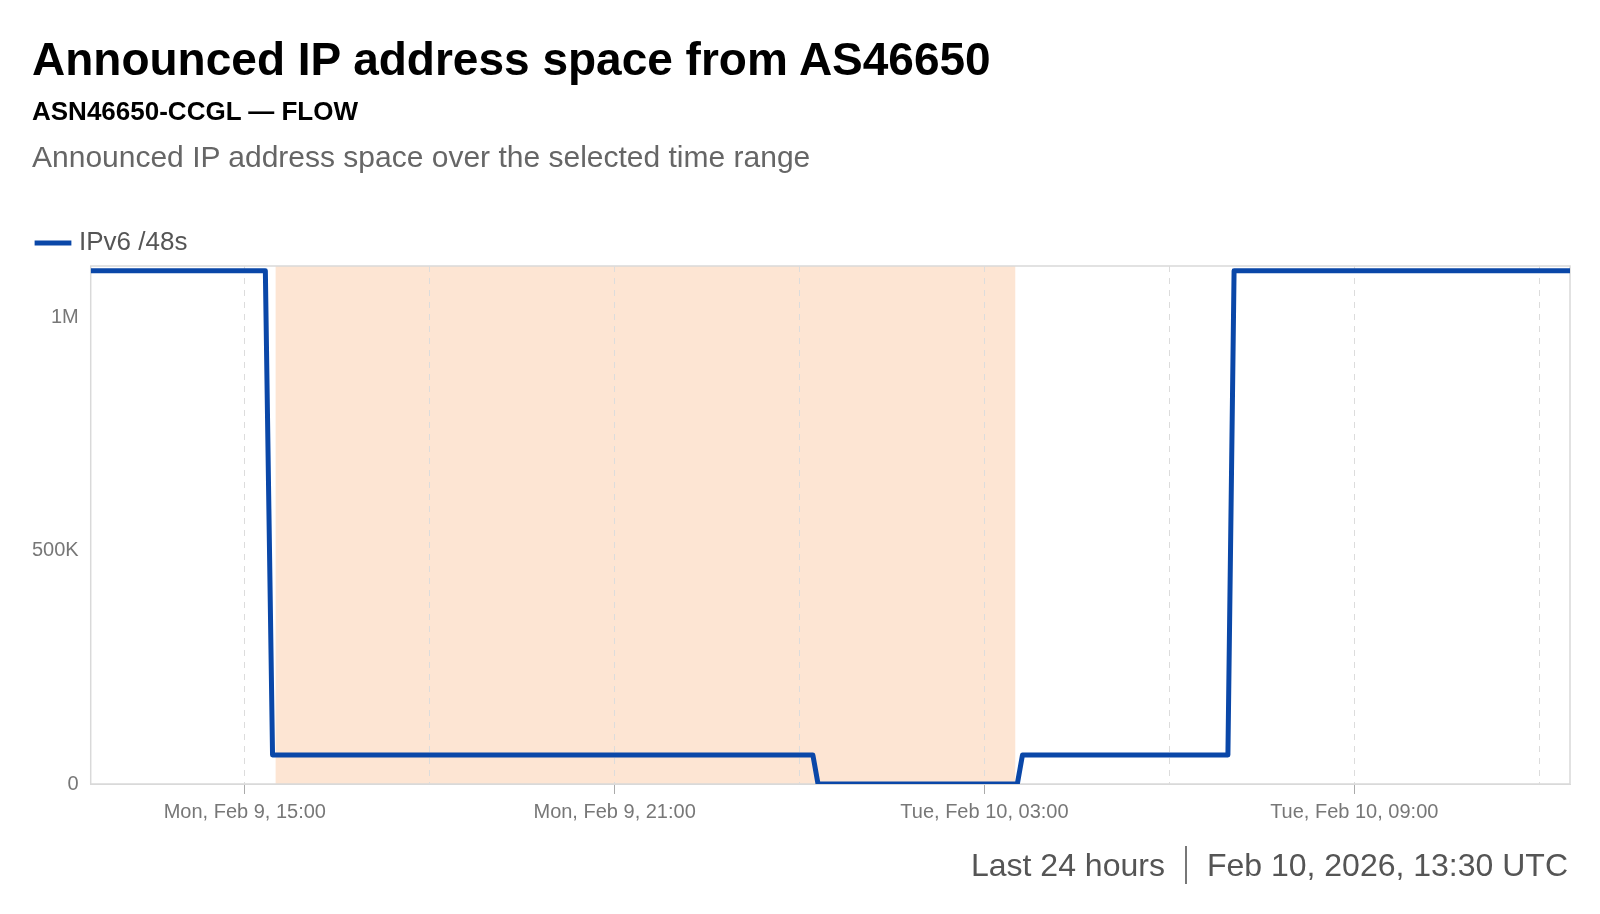 This screenshot has height=914, width=1600. I want to click on y-tick-label: 500K, so click(55, 549).